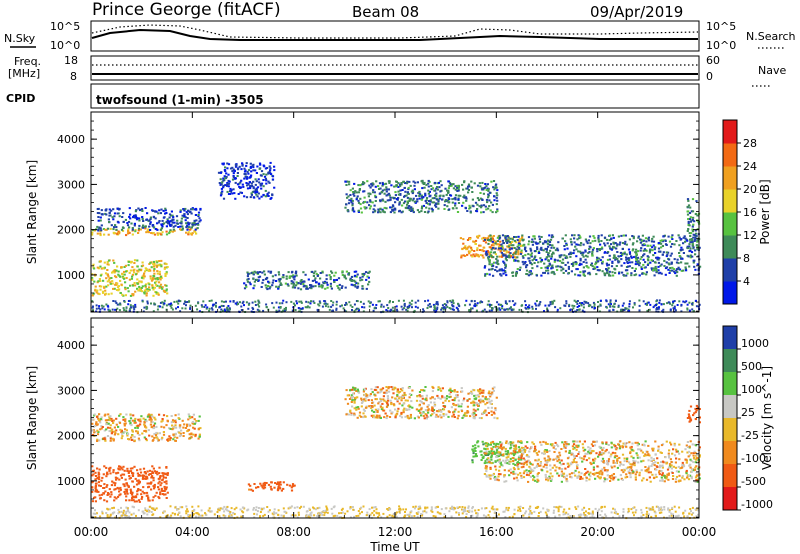  Describe the element at coordinates (751, 366) in the screenshot. I see `colorbar-tick-label: 500` at that location.